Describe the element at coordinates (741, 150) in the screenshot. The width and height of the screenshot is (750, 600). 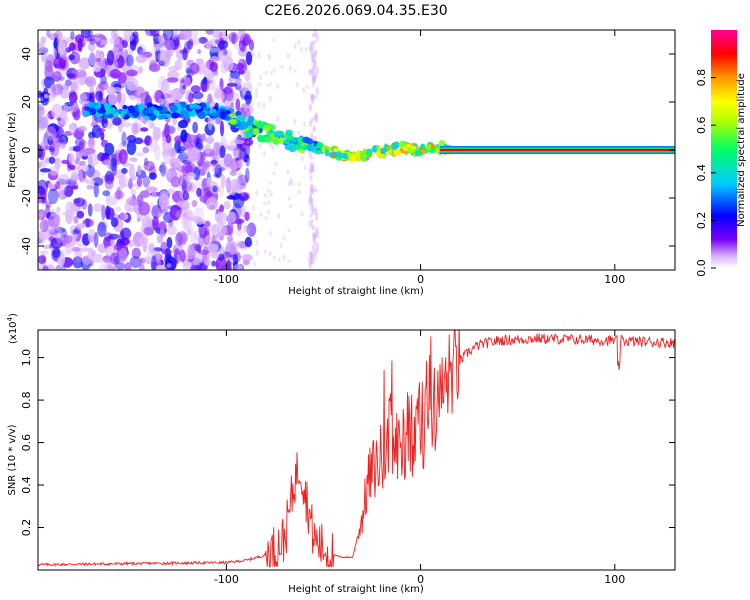
I see `colorbar-label: Normalized spectral amplitude` at that location.